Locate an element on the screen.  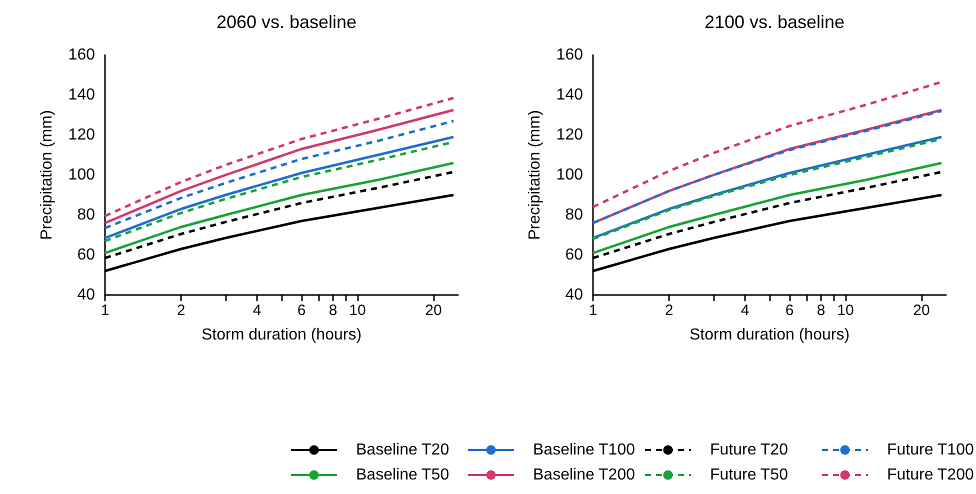
legend-label: Baseline T20 is located at coordinates (403, 450).